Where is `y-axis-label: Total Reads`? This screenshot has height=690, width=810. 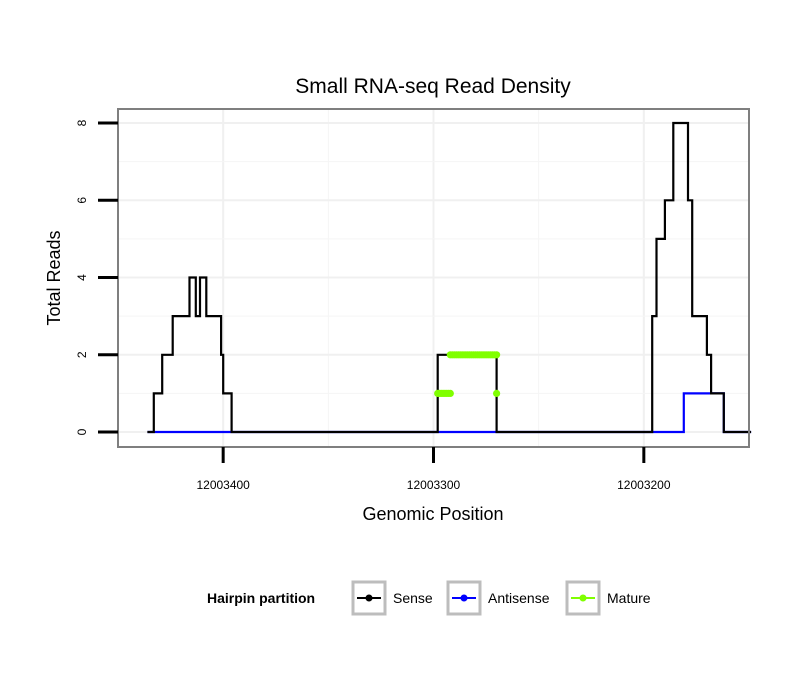 y-axis-label: Total Reads is located at coordinates (54, 277).